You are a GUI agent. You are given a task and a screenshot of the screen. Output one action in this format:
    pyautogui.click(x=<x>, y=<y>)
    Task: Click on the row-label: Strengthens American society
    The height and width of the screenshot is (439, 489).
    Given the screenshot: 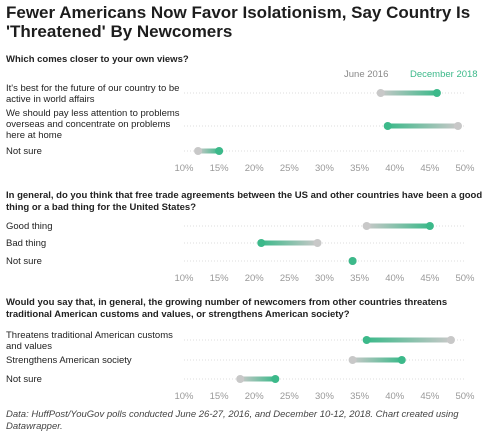 What is the action you would take?
    pyautogui.click(x=69, y=360)
    